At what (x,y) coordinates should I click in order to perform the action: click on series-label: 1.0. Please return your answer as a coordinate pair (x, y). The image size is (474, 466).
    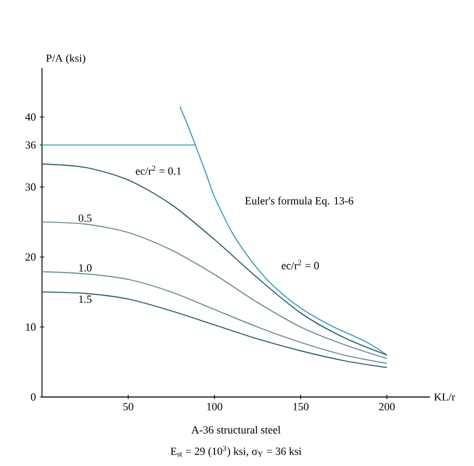
    Looking at the image, I should click on (85, 268).